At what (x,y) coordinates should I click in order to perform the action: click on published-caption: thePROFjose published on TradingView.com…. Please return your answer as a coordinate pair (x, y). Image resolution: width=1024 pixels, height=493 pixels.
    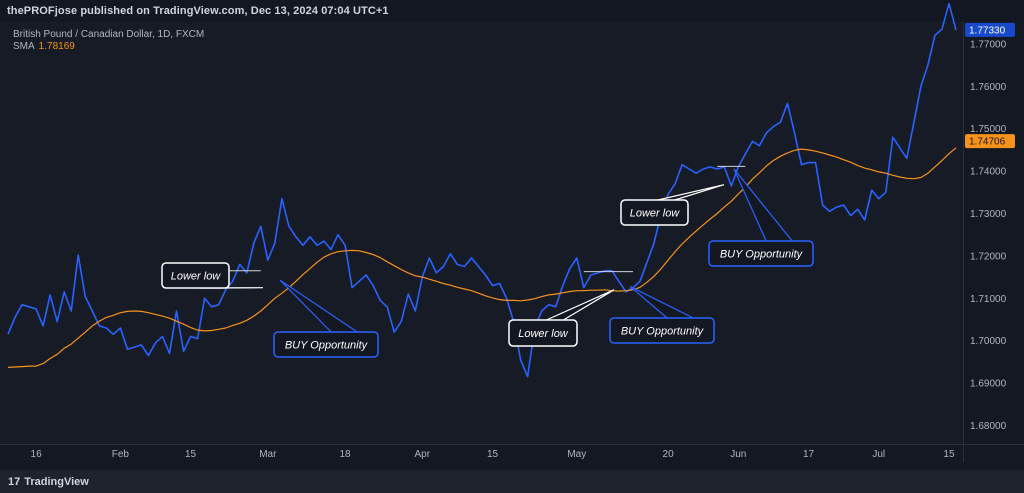
    Looking at the image, I should click on (198, 11).